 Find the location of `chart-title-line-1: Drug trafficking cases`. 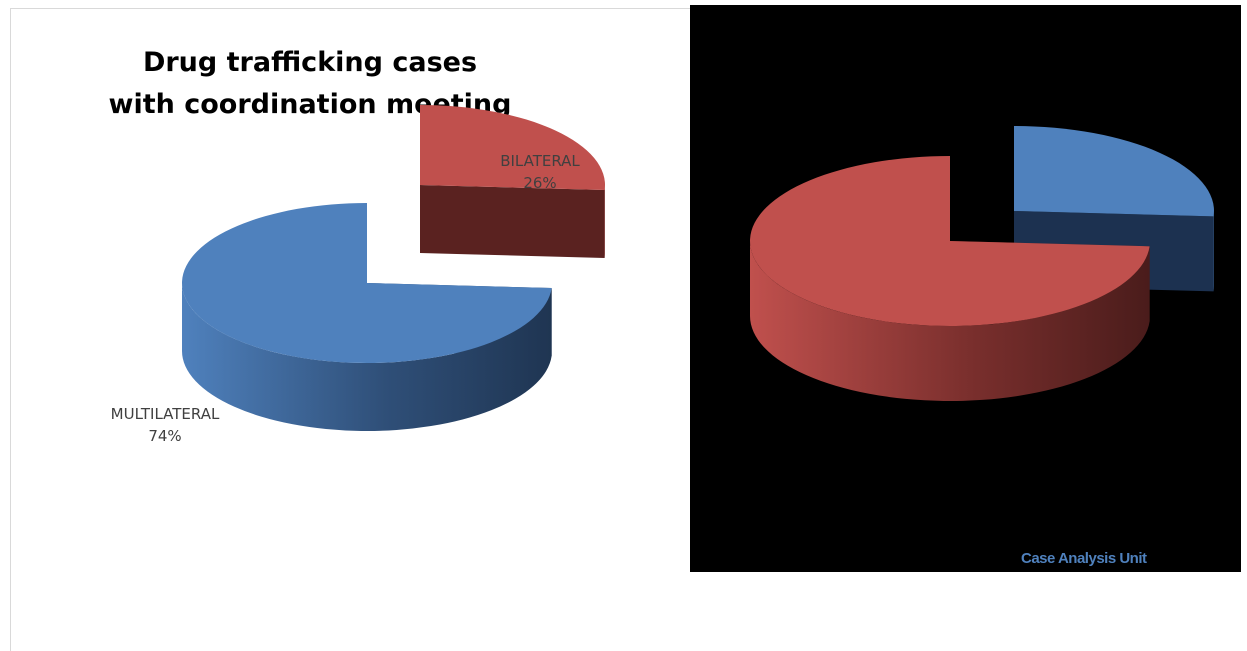

chart-title-line-1: Drug trafficking cases is located at coordinates (310, 62).